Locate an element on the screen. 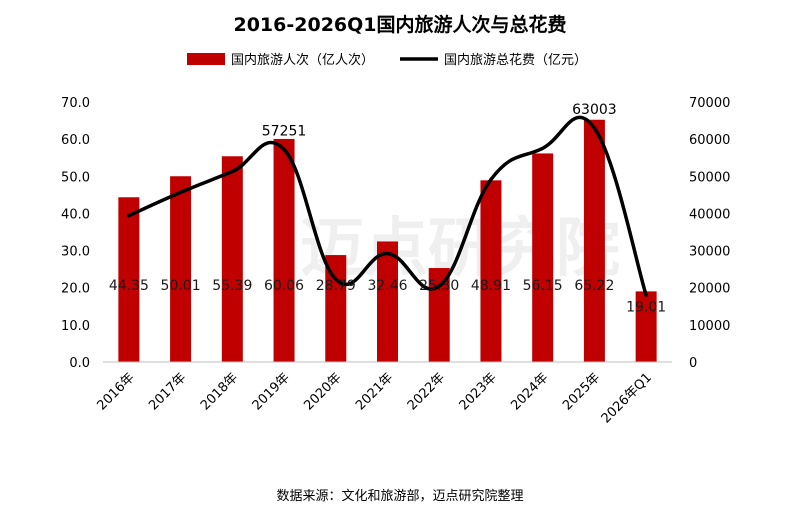  bar-data-label: 19.01 is located at coordinates (646, 307).